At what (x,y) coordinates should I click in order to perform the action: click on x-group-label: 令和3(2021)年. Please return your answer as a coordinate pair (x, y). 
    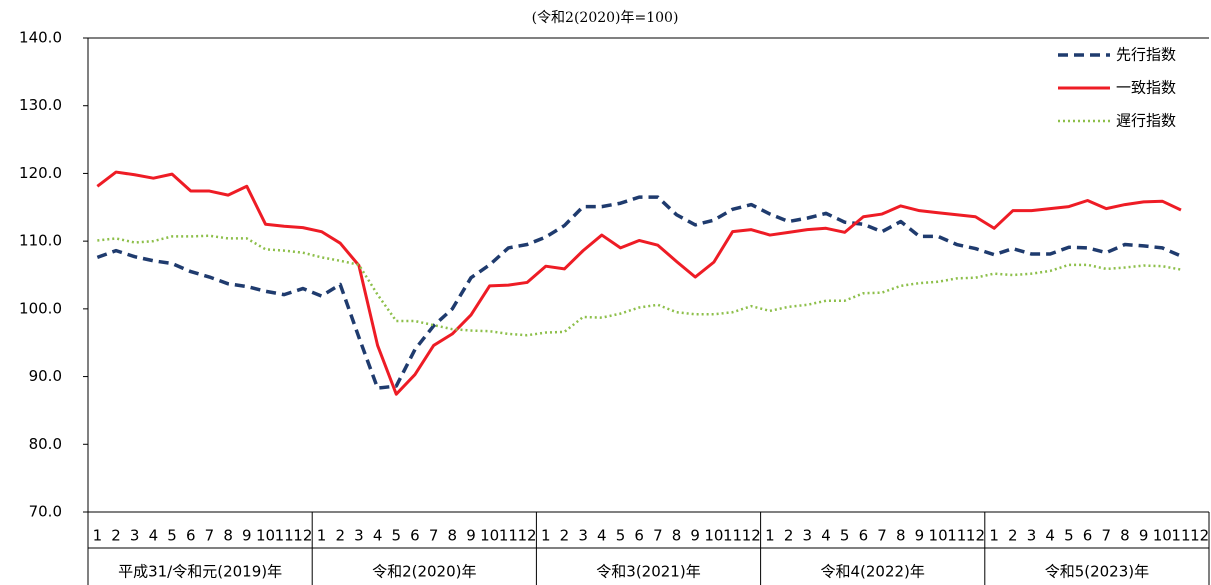
    Looking at the image, I should click on (648, 572).